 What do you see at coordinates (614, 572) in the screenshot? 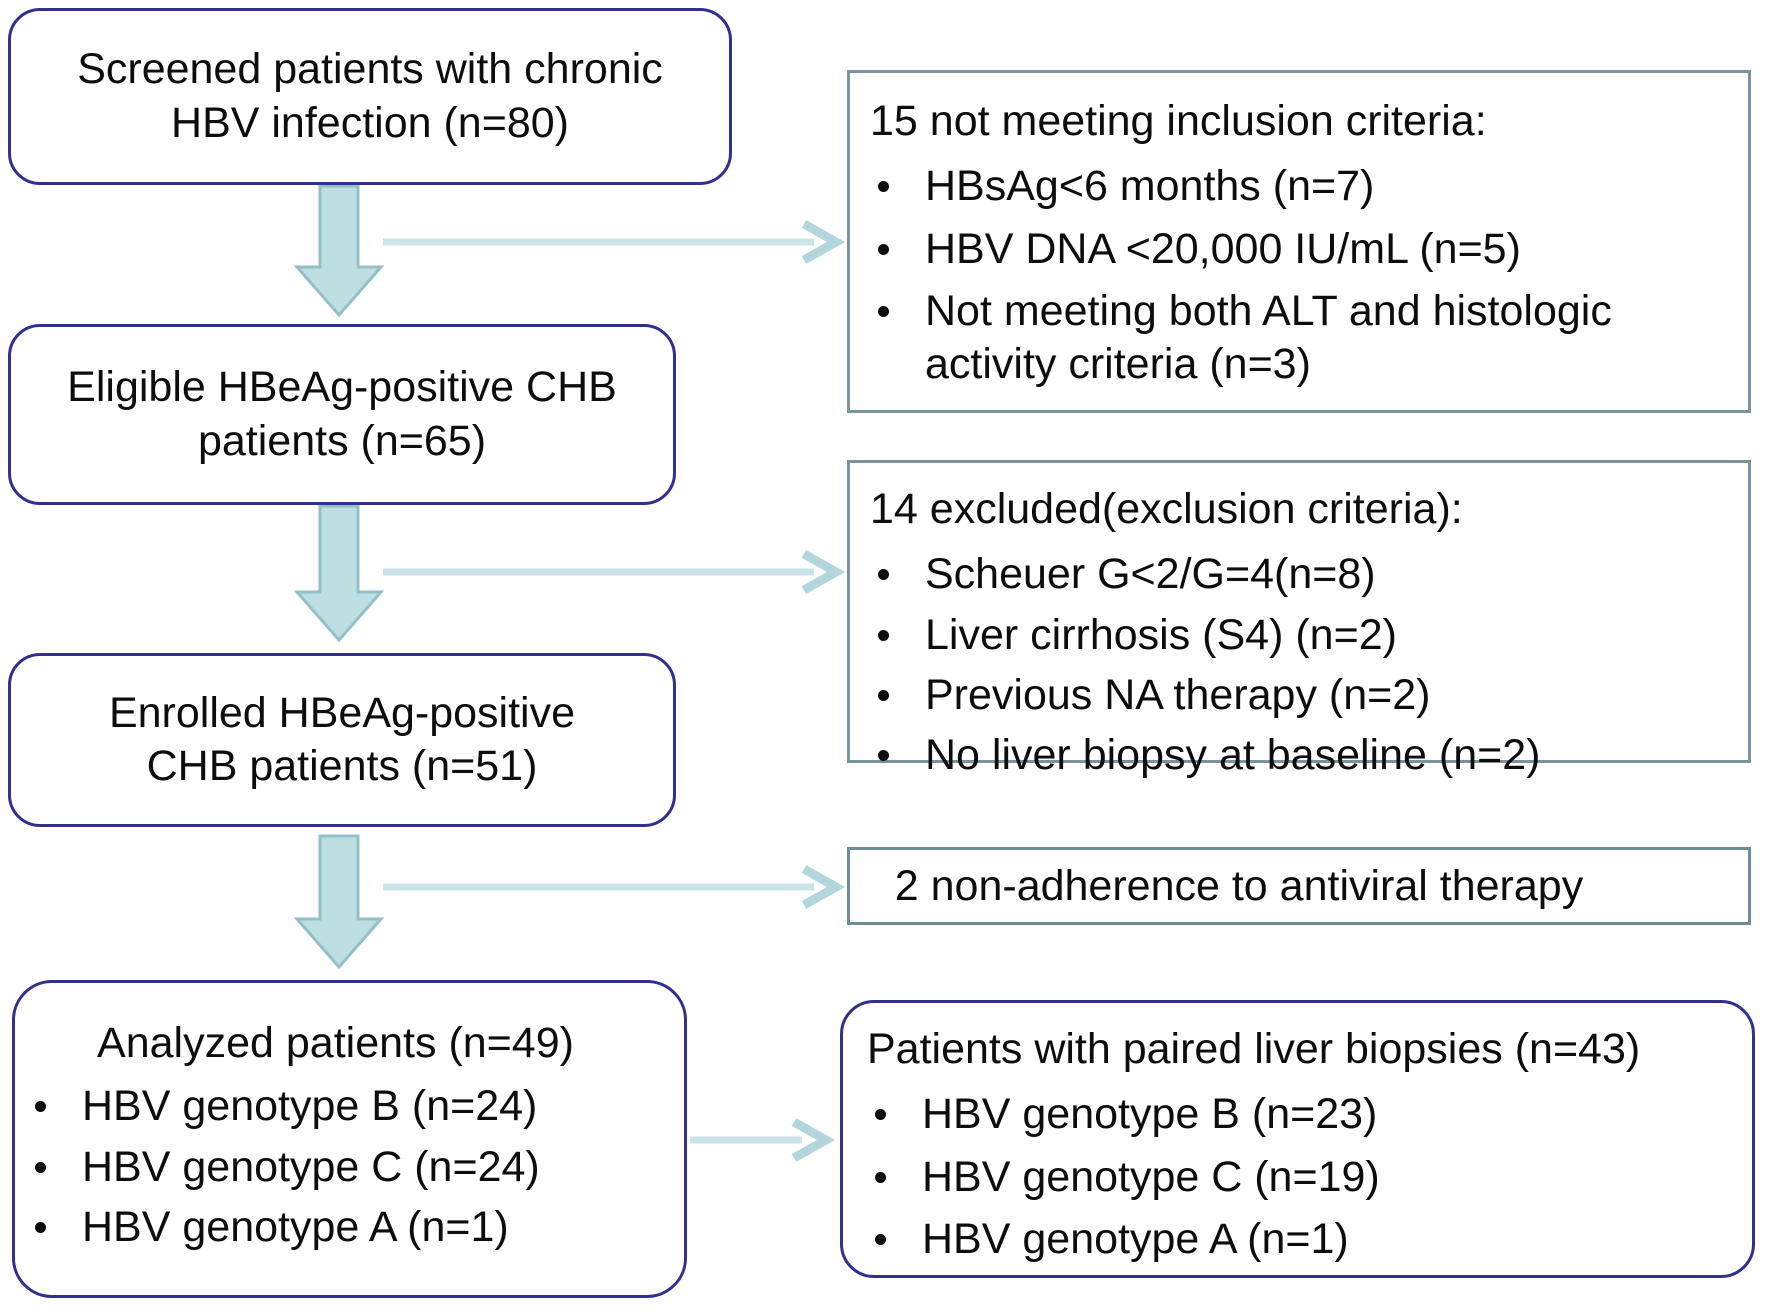
I see `side-arrow-excluded` at bounding box center [614, 572].